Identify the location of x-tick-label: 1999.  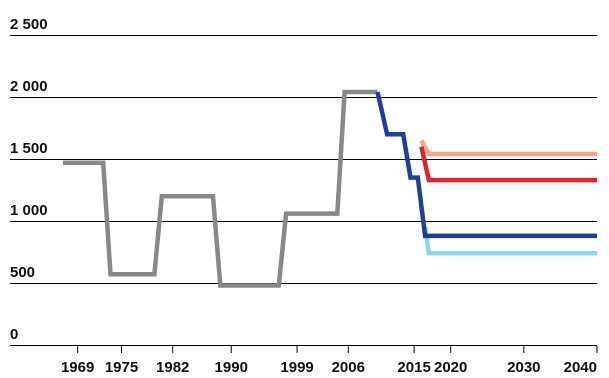
(296, 367).